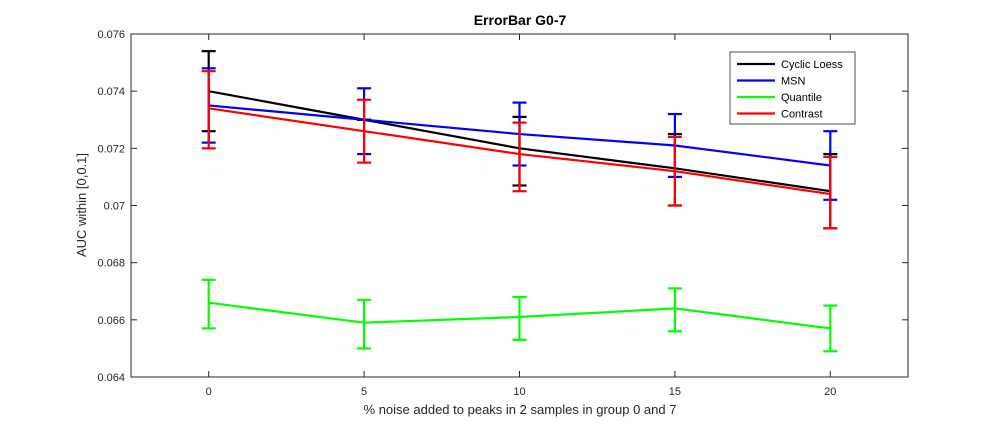 Image resolution: width=1005 pixels, height=422 pixels. What do you see at coordinates (81, 205) in the screenshot?
I see `y-axis-label: AUC within [0,0.1]` at bounding box center [81, 205].